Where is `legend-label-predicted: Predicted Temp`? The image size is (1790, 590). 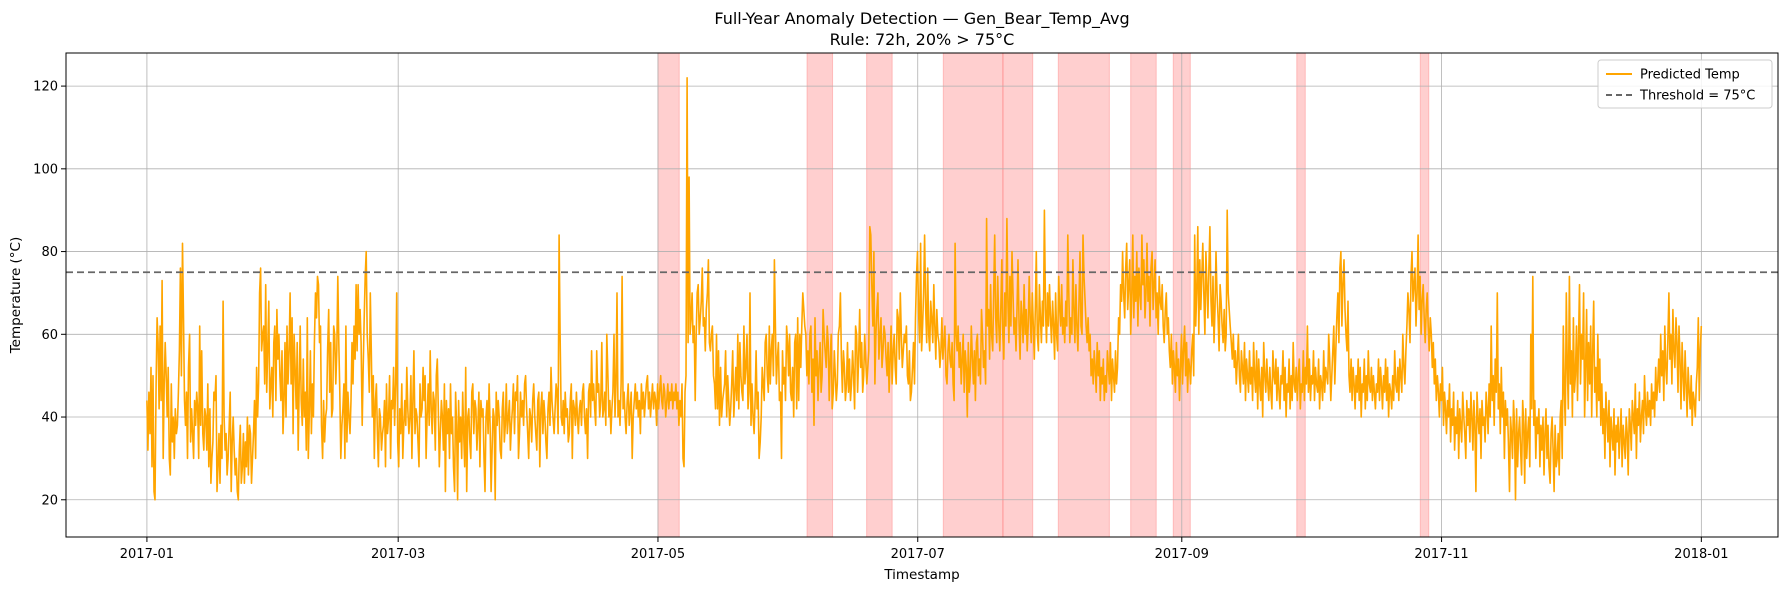
legend-label-predicted: Predicted Temp is located at coordinates (1690, 75).